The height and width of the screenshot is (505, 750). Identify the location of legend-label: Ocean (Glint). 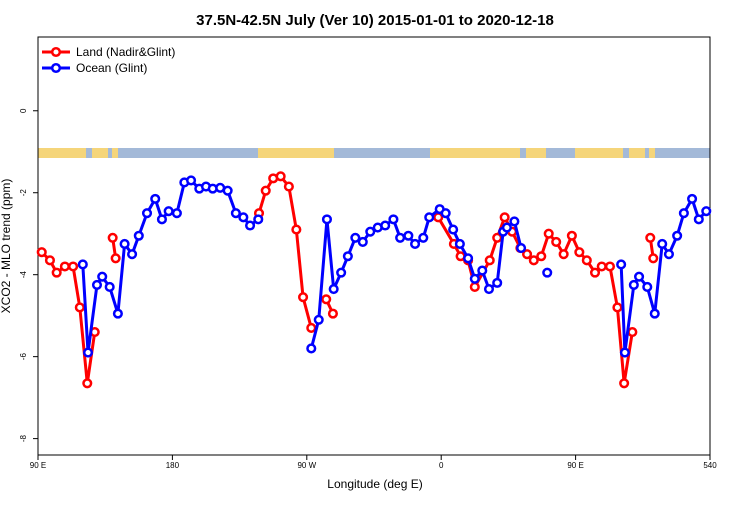
(111, 68).